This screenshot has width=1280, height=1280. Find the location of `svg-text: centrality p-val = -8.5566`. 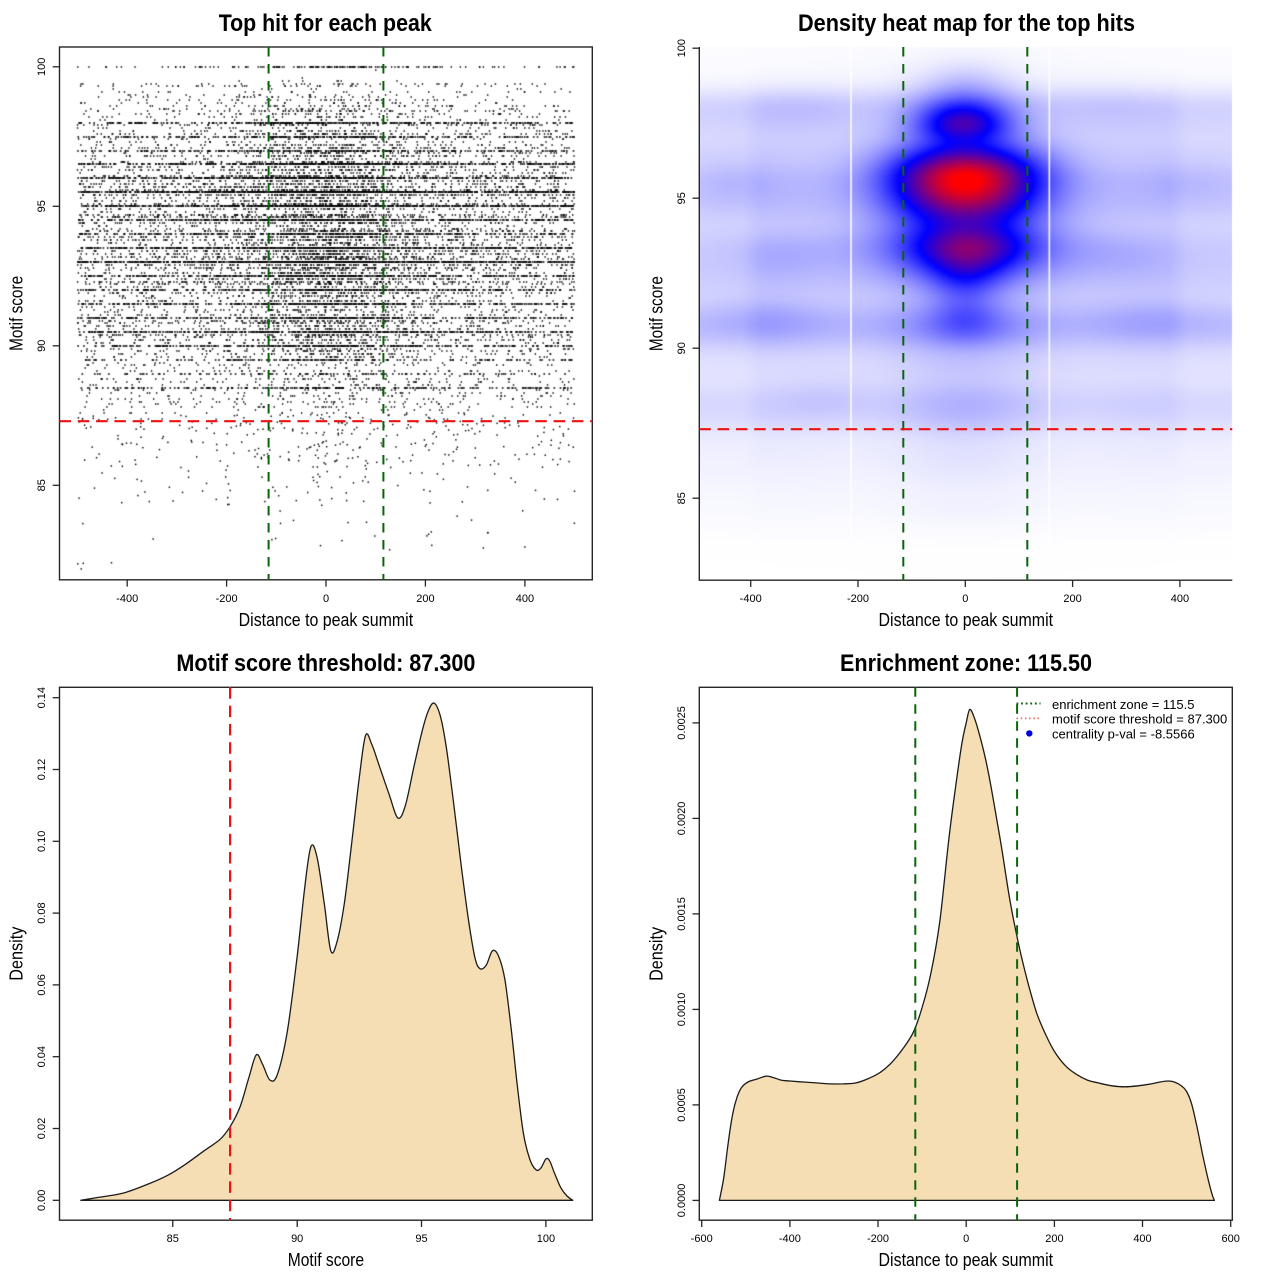

svg-text: centrality p-val = -8.5566 is located at coordinates (1123, 734).